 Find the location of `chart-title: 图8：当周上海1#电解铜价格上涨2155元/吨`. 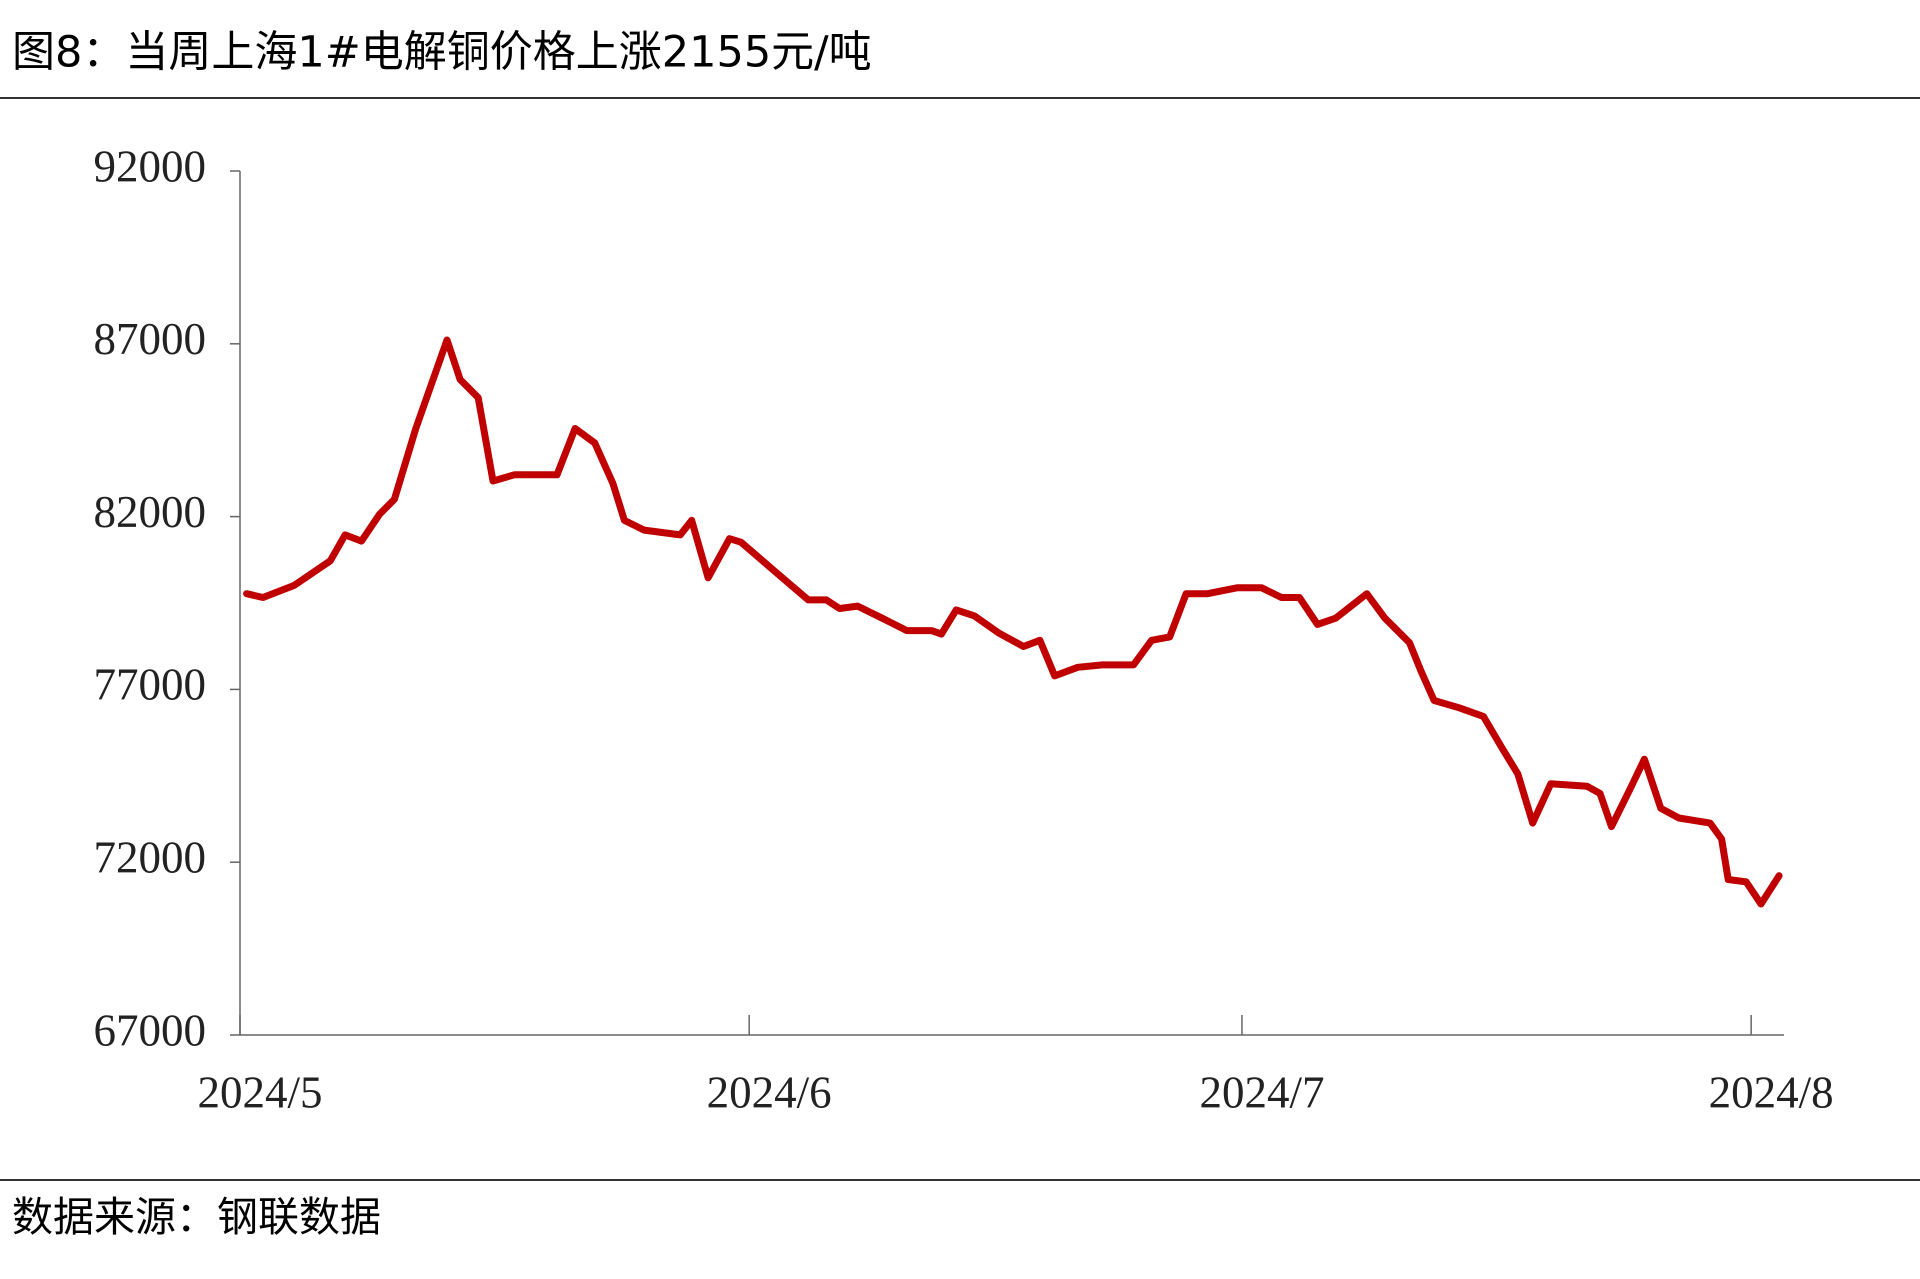

chart-title: 图8：当周上海1#电解铜价格上涨2155元/吨 is located at coordinates (442, 53).